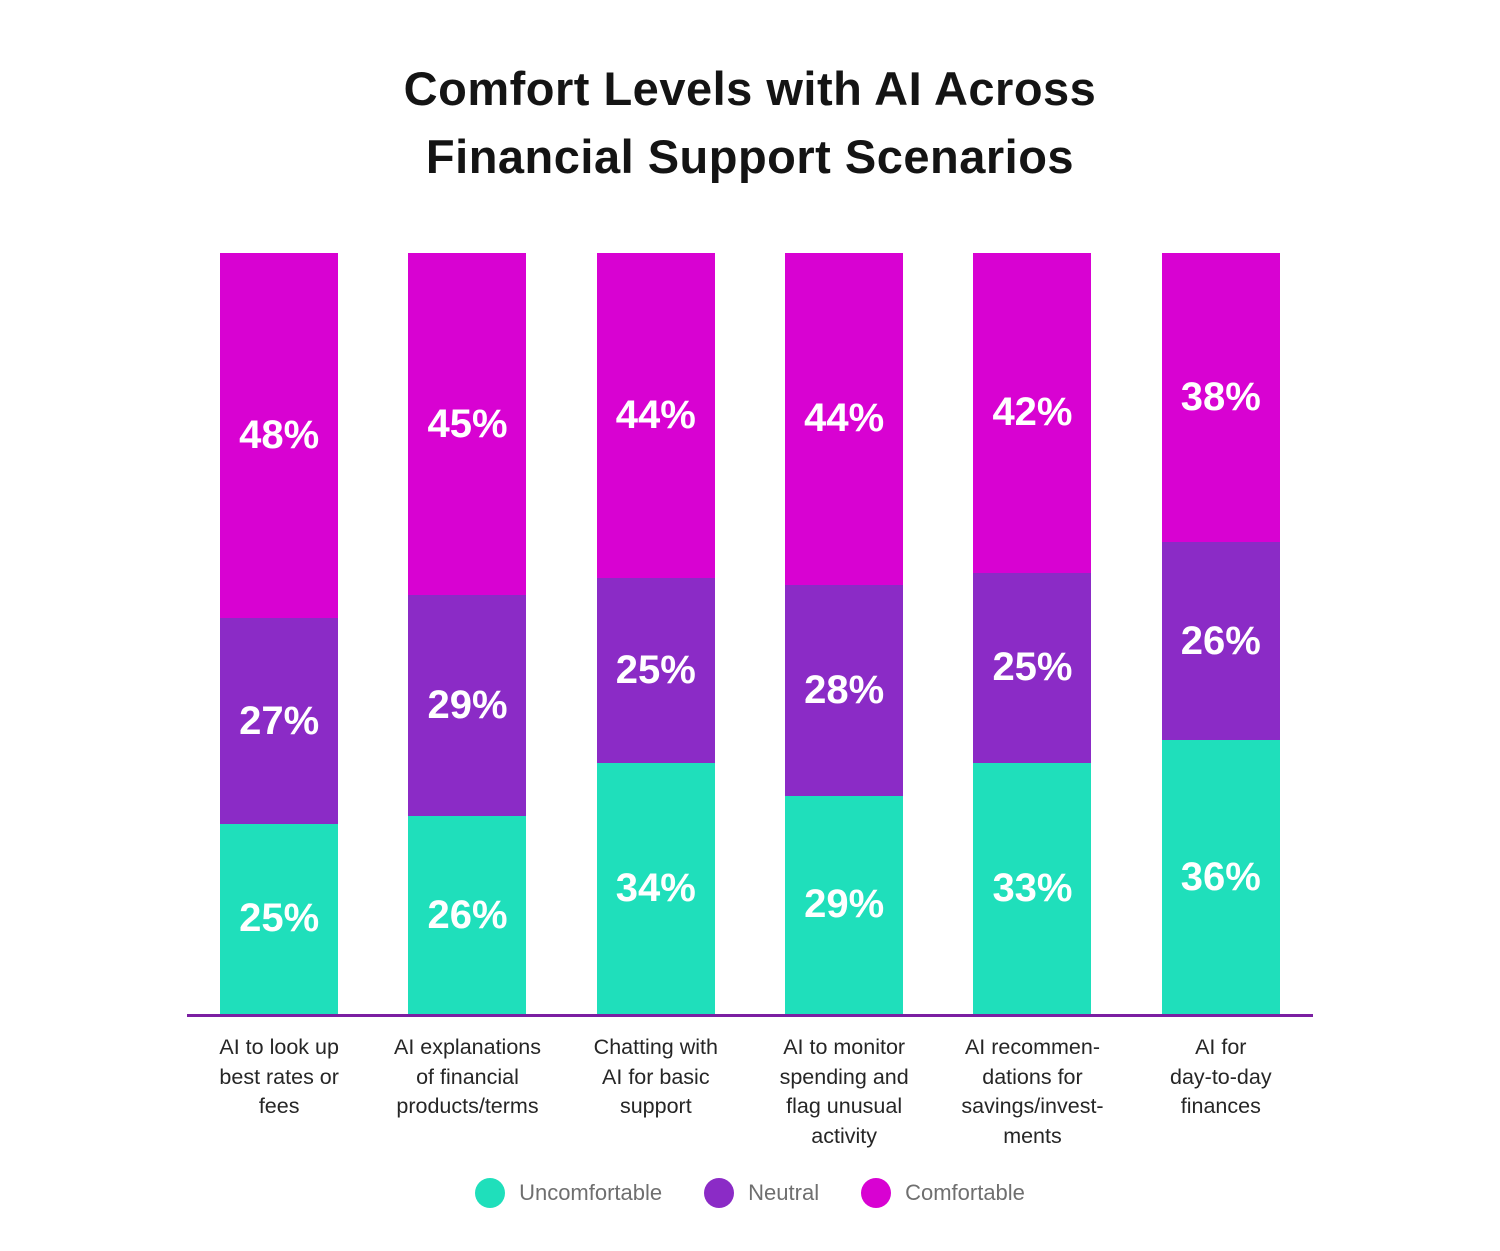  Describe the element at coordinates (876, 1193) in the screenshot. I see `legend-dot-comfortable` at that location.